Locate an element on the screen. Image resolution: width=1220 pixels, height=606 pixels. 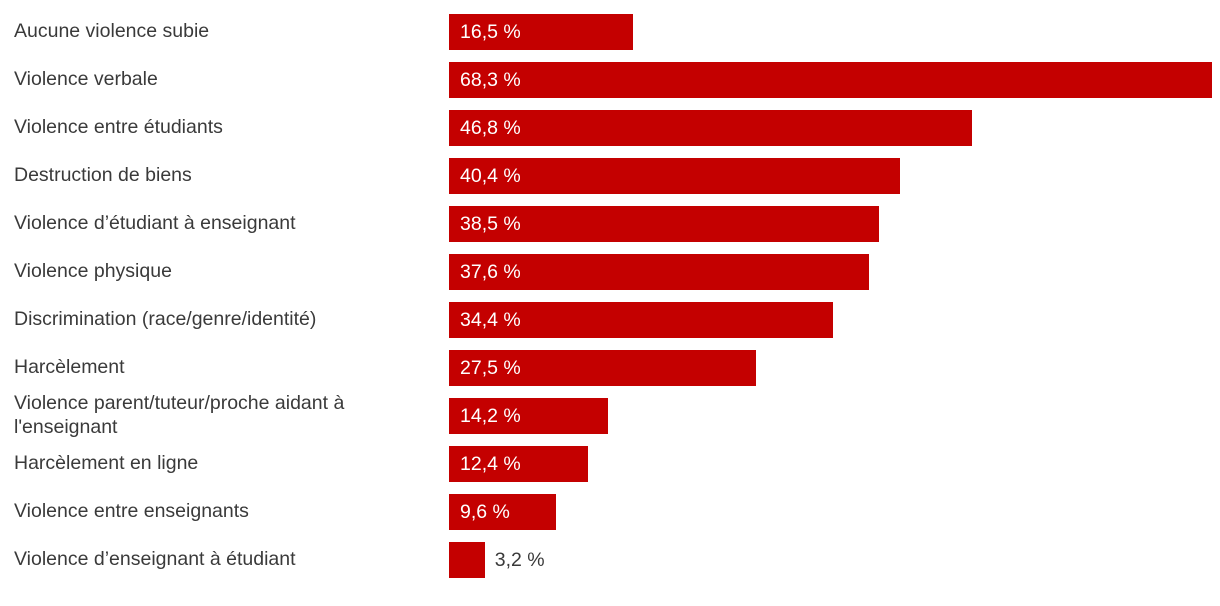
value-label: 16,5 % is located at coordinates (490, 31).